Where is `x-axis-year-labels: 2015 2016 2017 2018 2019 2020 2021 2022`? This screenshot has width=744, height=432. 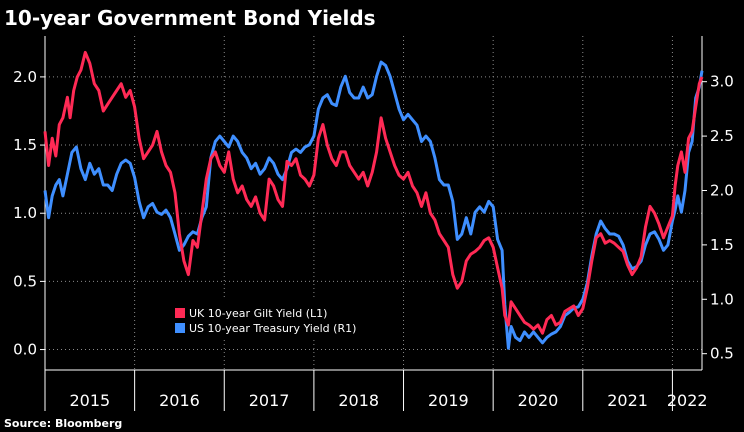
x-axis-year-labels: 2015 2016 2017 2018 2019 2020 2021 2022 is located at coordinates (388, 400).